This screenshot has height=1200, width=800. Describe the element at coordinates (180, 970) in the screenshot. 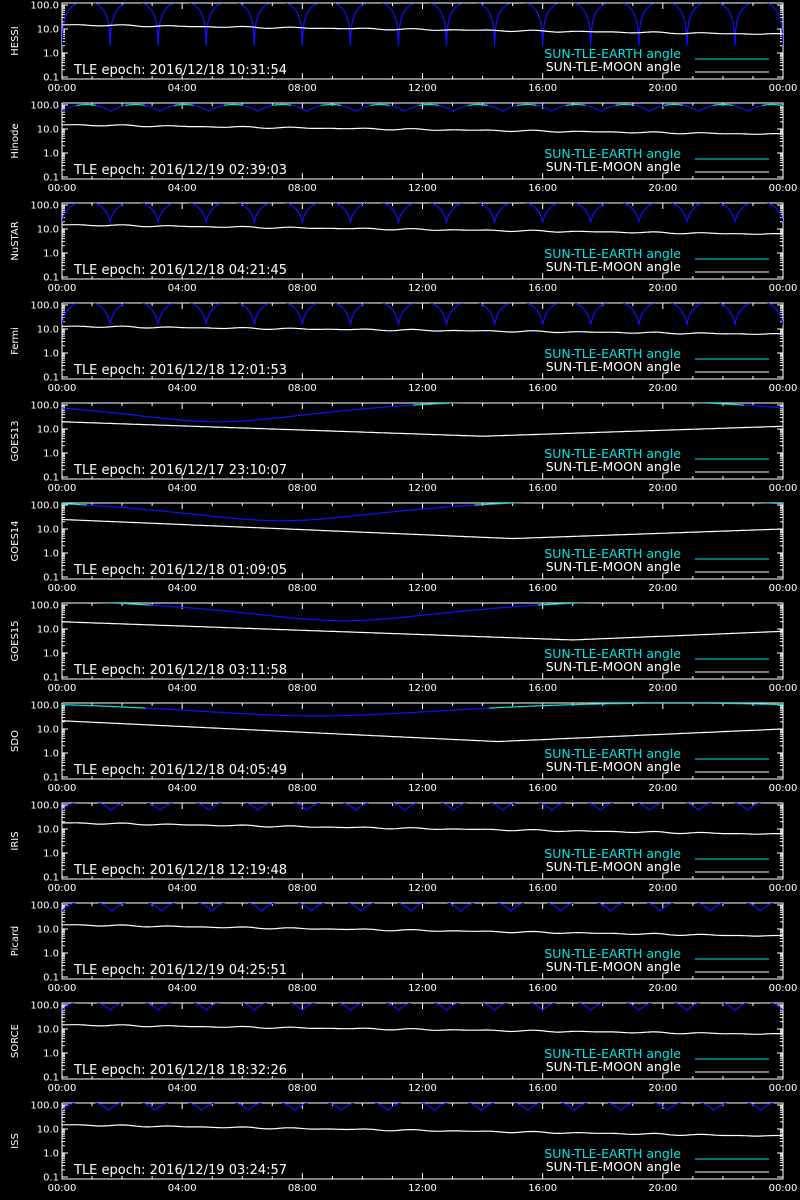

I see `tle-epoch-label: TLE epoch: 2016/12/19 04:25:51` at that location.